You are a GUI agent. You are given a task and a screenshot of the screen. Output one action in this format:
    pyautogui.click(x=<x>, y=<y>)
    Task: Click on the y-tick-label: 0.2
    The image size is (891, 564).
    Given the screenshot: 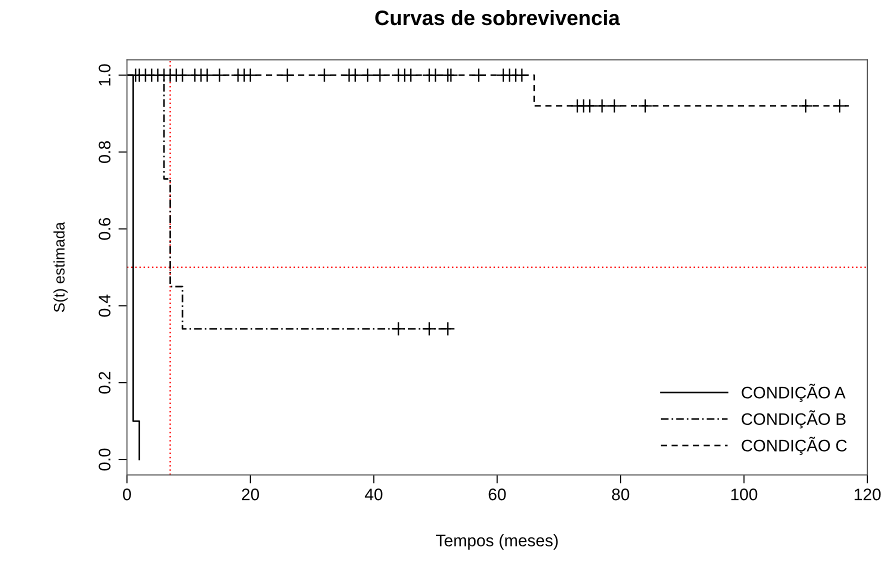 What is the action you would take?
    pyautogui.click(x=104, y=383)
    